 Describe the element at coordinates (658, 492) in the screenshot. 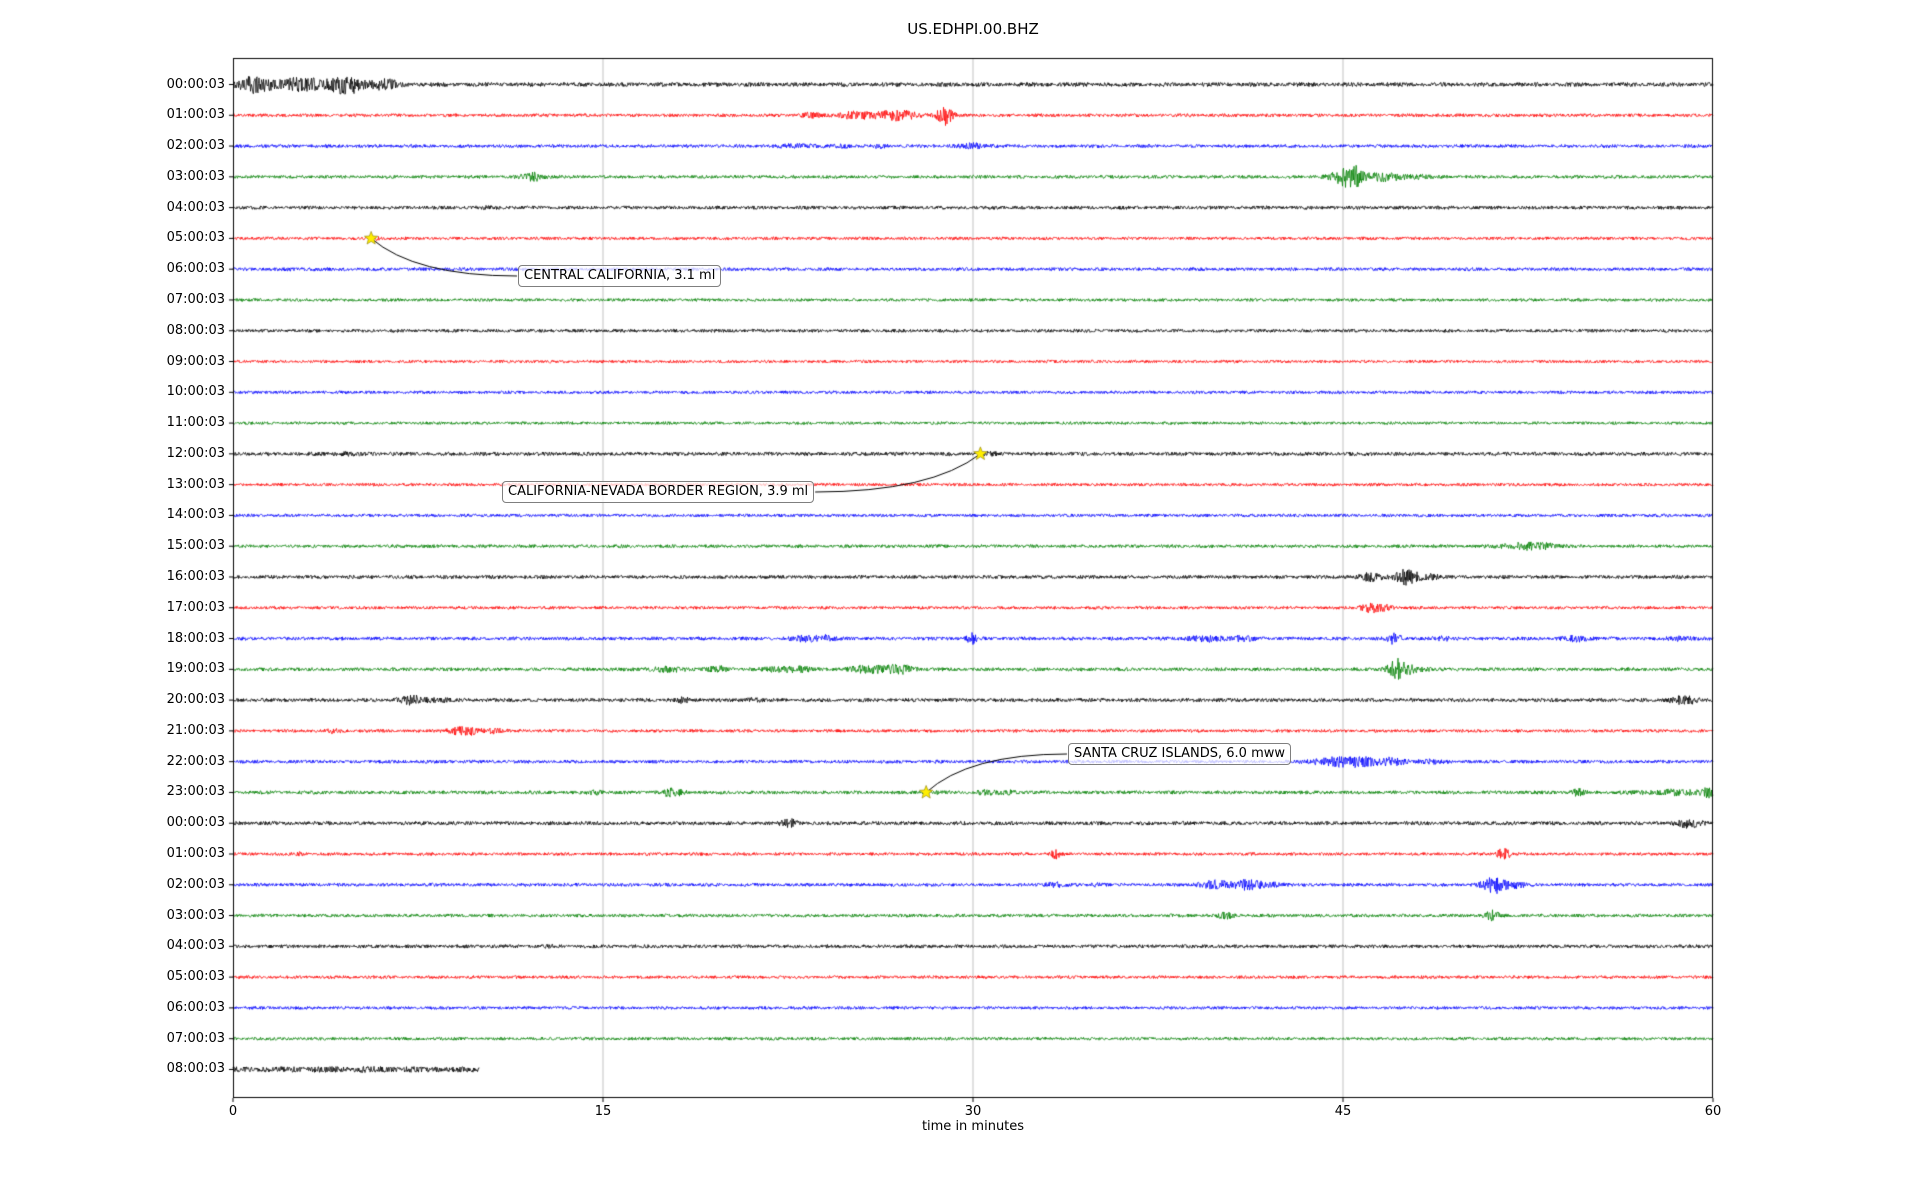

I see `event-annotation-california-nevada-border: CALIFORNIA-NEVADA BORDER REGION, 3.9 ml` at that location.